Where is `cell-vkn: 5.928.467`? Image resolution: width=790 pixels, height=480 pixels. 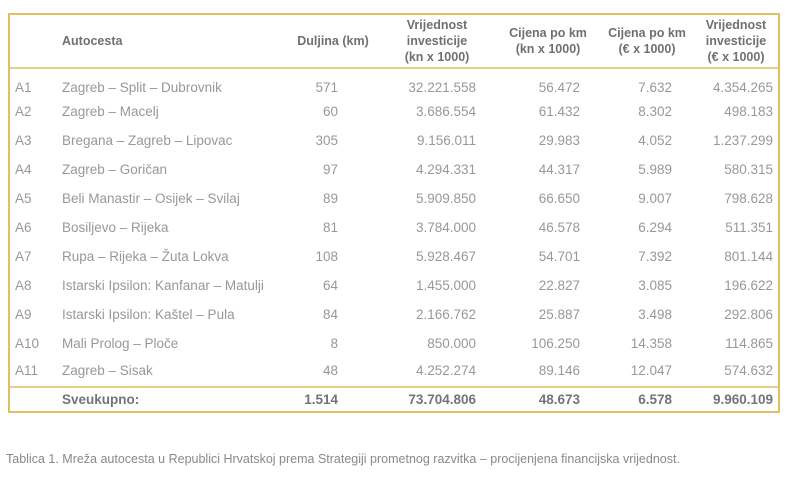
cell-vkn: 5.928.467 is located at coordinates (445, 256).